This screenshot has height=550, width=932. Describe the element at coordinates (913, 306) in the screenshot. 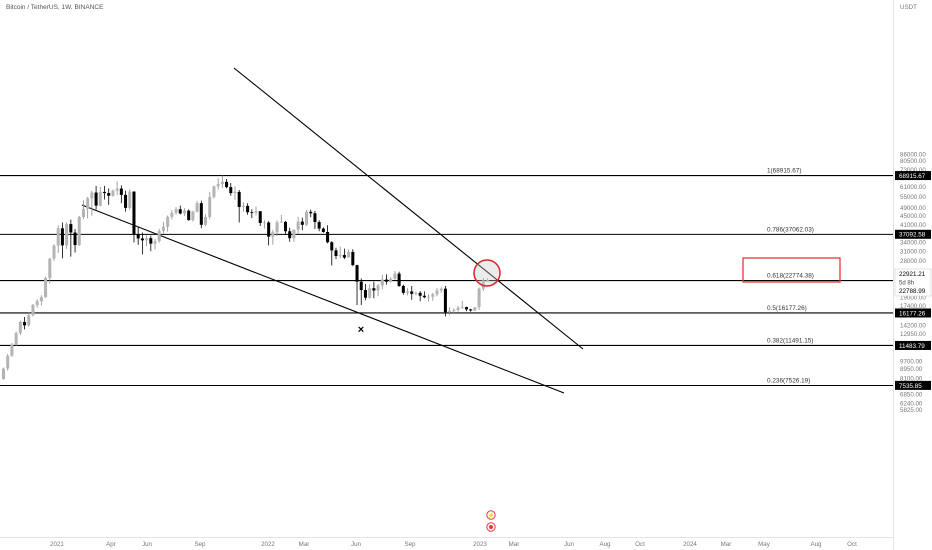

I see `y-axis-tick: 17400.00` at that location.